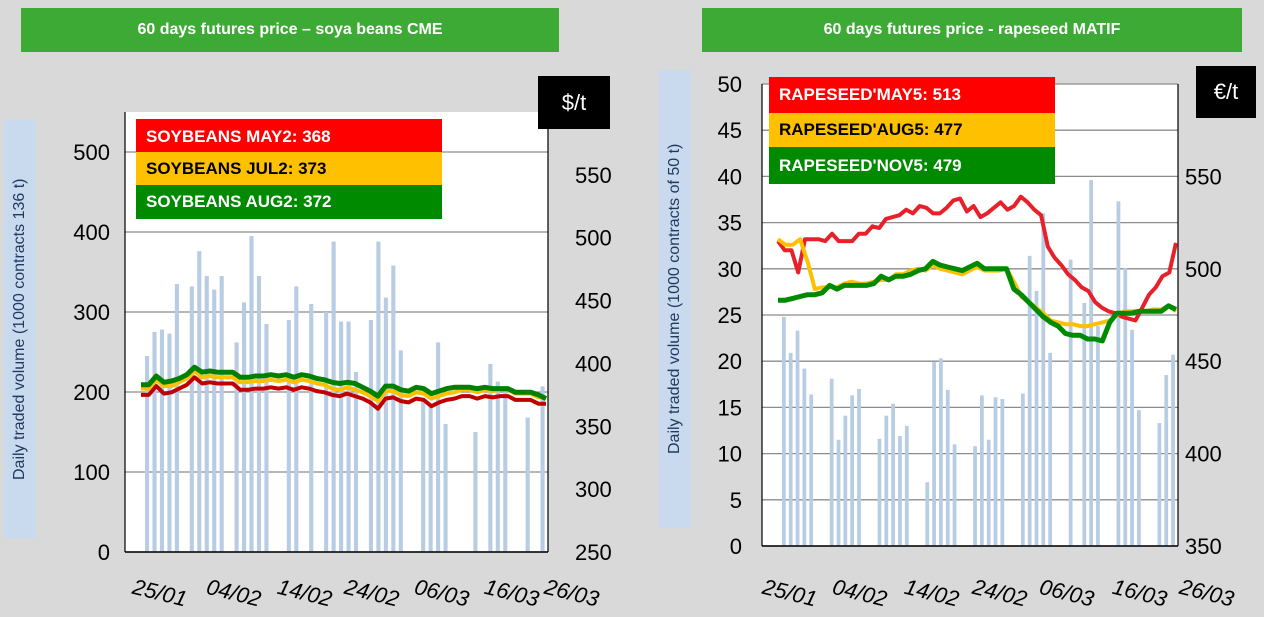 This screenshot has height=617, width=1264. I want to click on chart2-y-tick-label: 40, so click(730, 176).